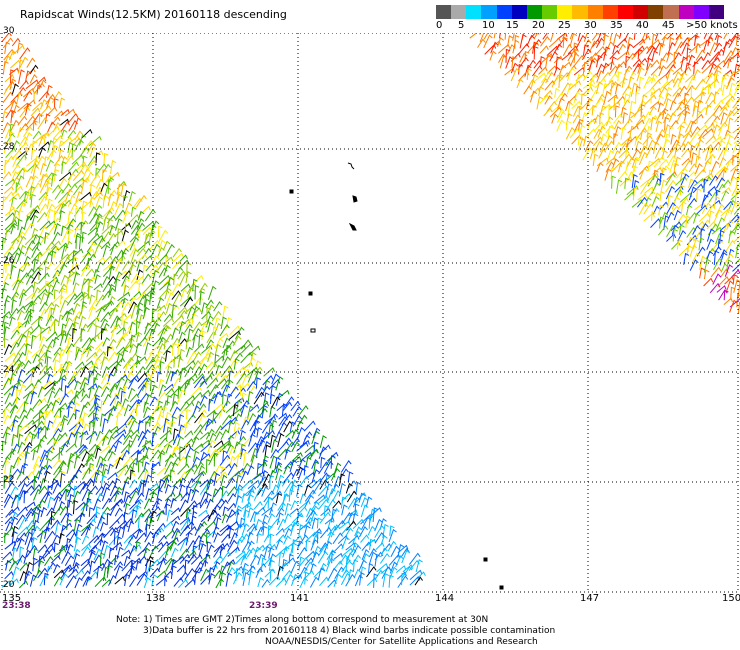 This screenshot has width=740, height=650. I want to click on colorbar-labels: 0 5 10 15 20 25 30 35 40 45 >50 knots, so click(585, 26).